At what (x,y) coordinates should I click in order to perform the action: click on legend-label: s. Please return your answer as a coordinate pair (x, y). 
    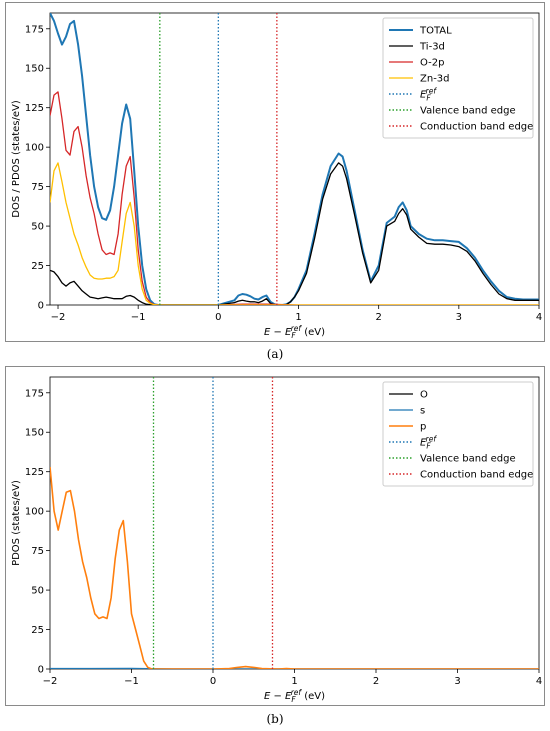
    Looking at the image, I should click on (422, 411).